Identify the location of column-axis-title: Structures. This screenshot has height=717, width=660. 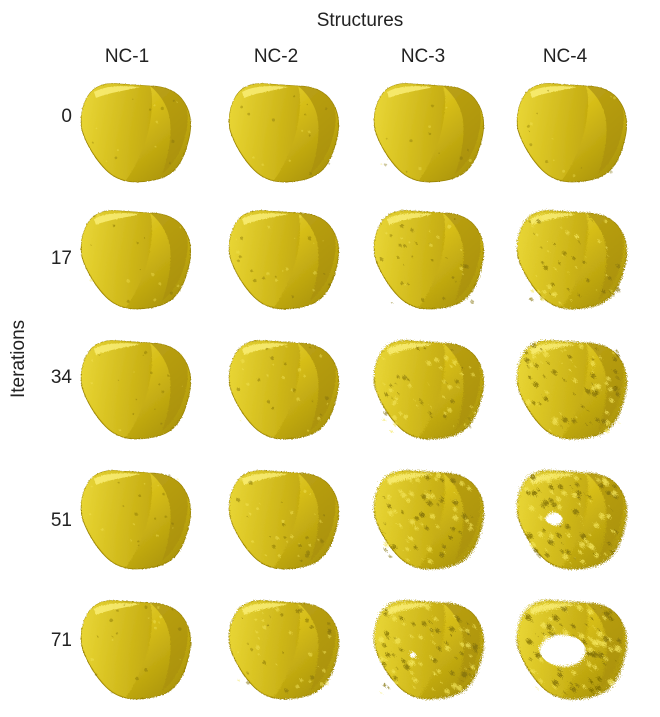
(360, 20).